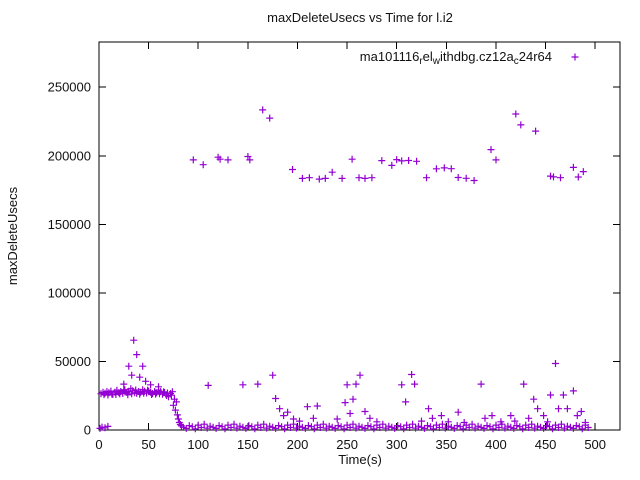 This screenshot has width=640, height=480. What do you see at coordinates (148, 444) in the screenshot?
I see `x-tick-label: 50` at bounding box center [148, 444].